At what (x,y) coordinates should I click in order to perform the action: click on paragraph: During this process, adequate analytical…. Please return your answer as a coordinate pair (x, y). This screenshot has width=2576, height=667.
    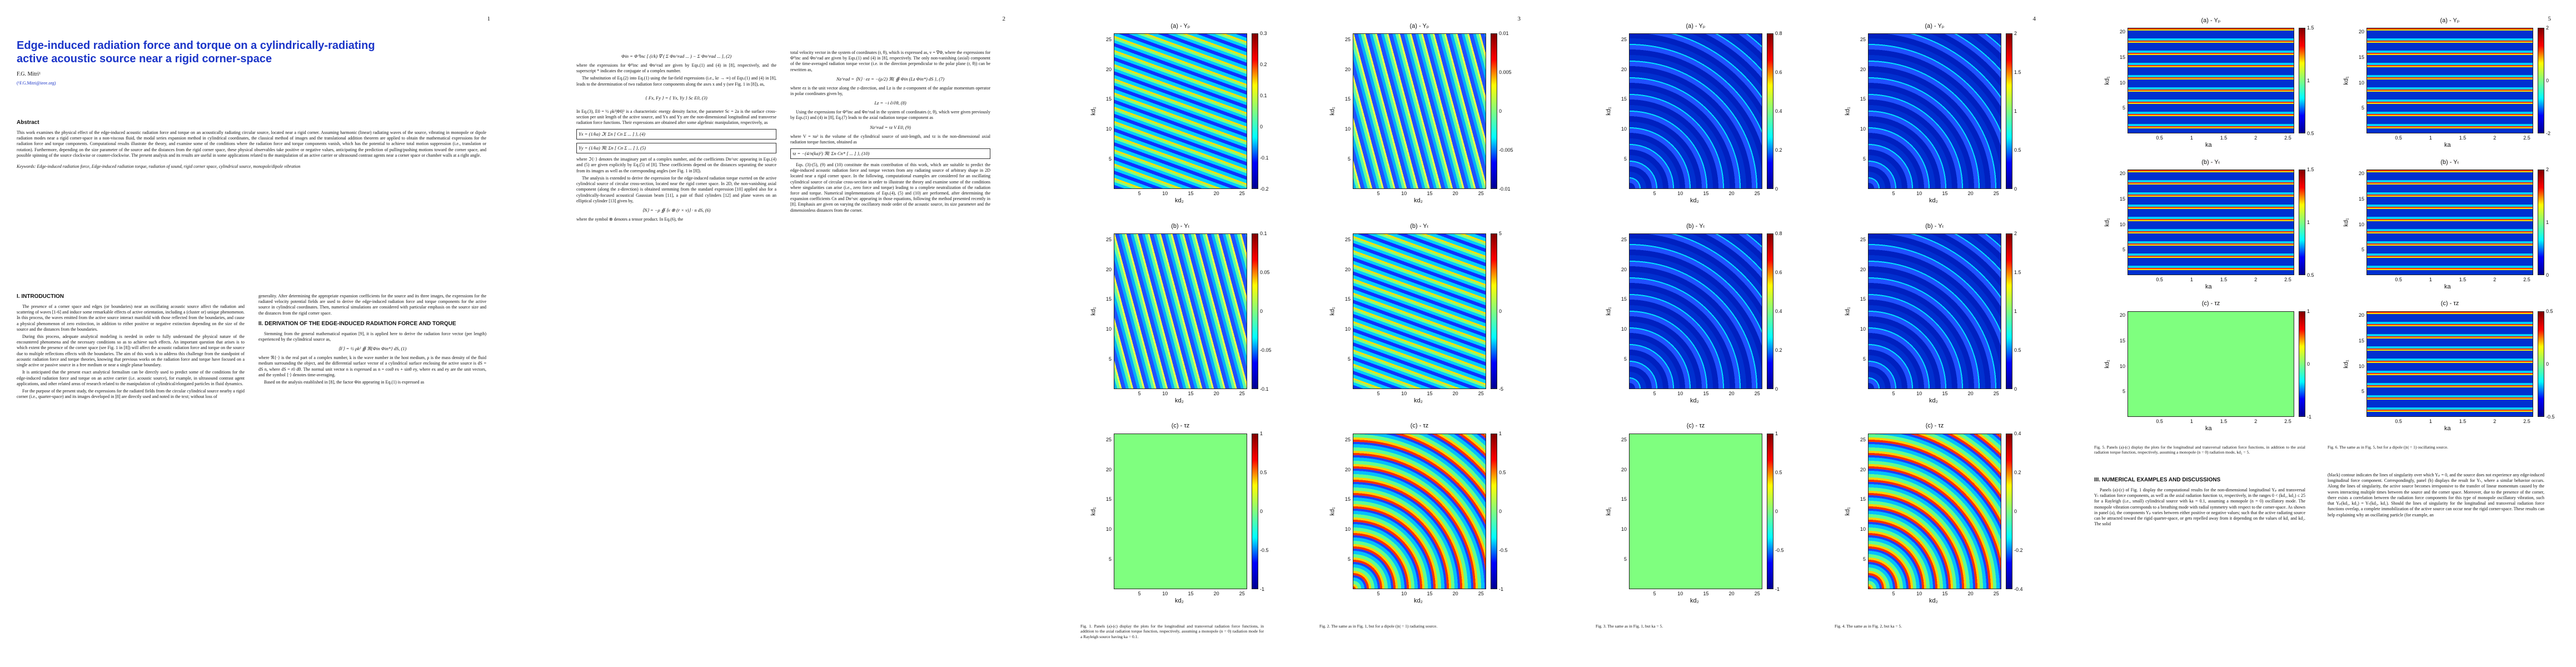
    Looking at the image, I should click on (131, 351).